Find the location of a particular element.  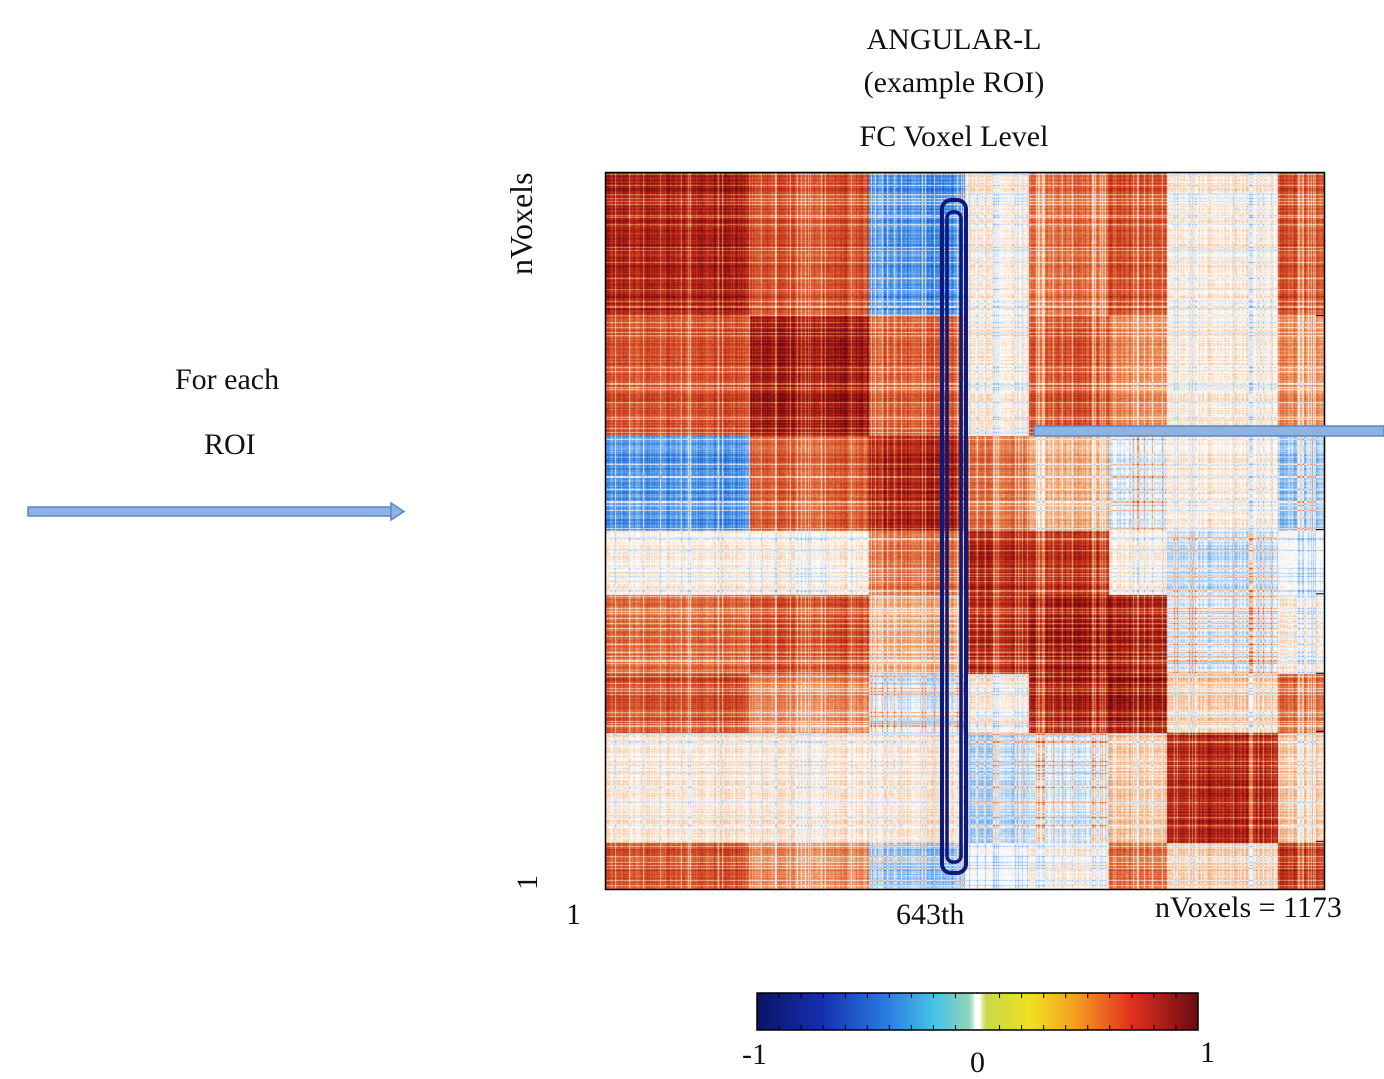

chart-title-roi: ANGULAR-L is located at coordinates (954, 39).